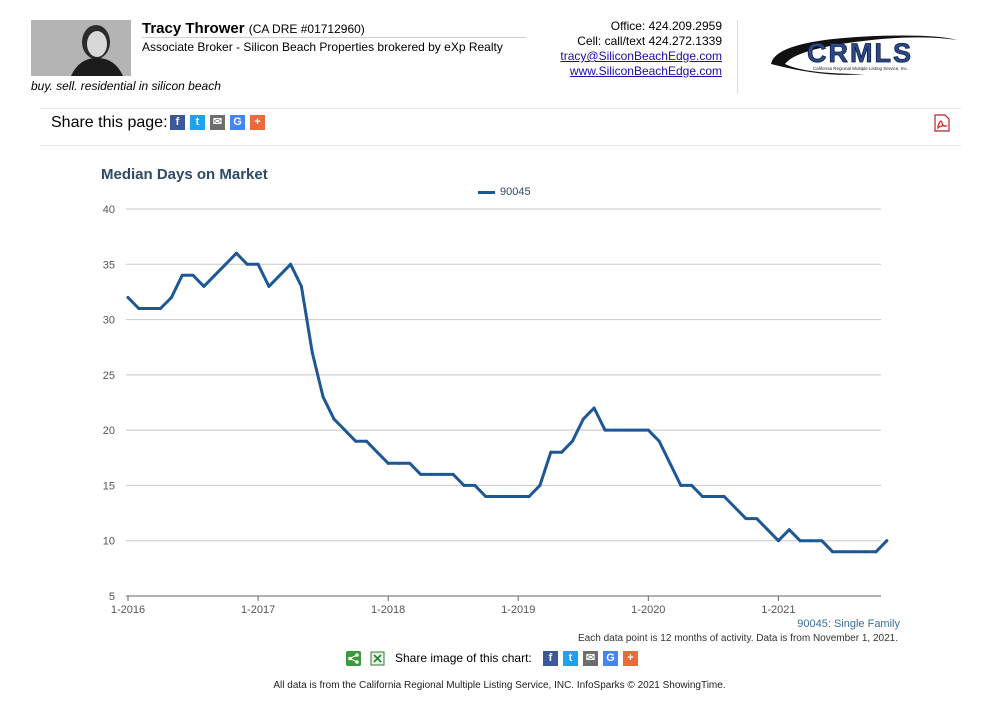 This screenshot has width=999, height=710. Describe the element at coordinates (217, 122) in the screenshot. I see `share-page-email-icon: ✉` at that location.